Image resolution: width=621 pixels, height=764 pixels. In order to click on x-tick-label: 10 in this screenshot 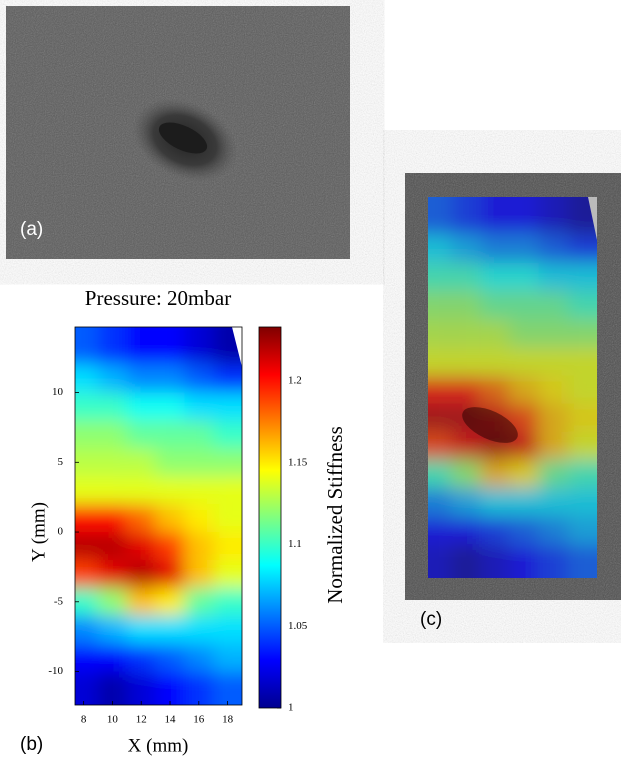, I will do `click(113, 720)`.